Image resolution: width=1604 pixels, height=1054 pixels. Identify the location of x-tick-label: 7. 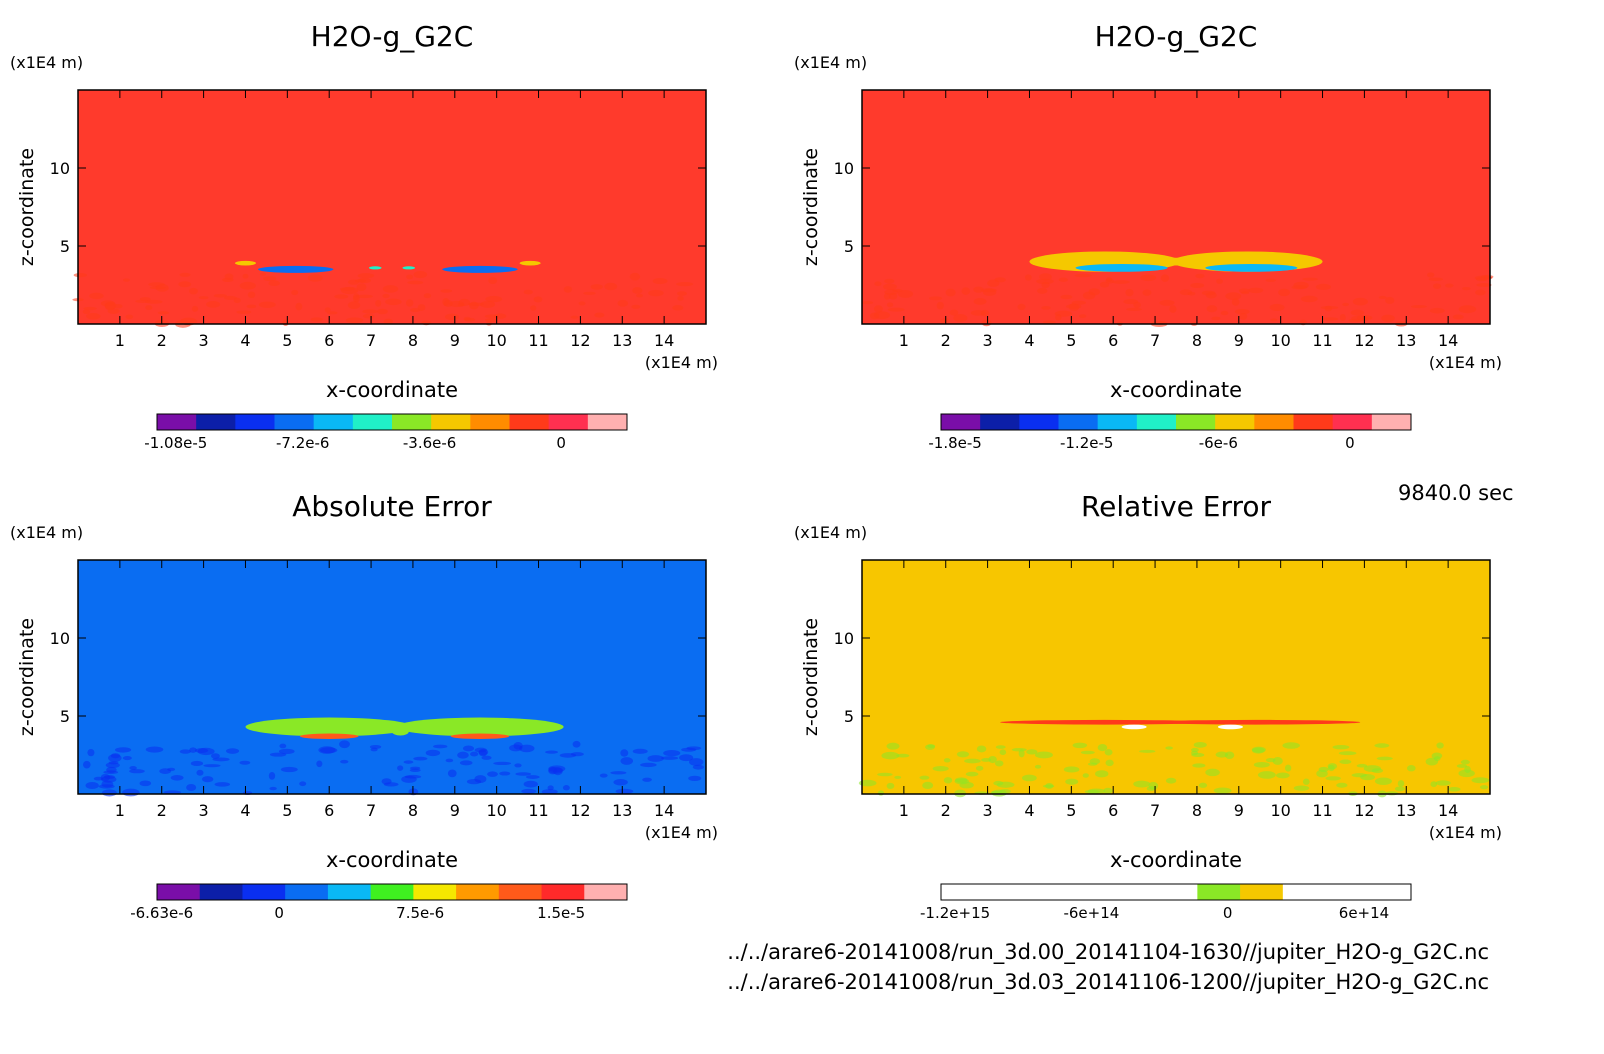
(371, 340).